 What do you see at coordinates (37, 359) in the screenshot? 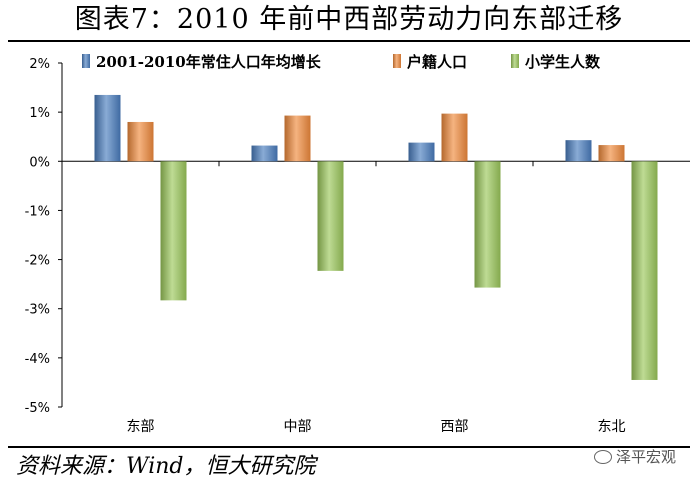
I see `y-tick-label: -4%` at bounding box center [37, 359].